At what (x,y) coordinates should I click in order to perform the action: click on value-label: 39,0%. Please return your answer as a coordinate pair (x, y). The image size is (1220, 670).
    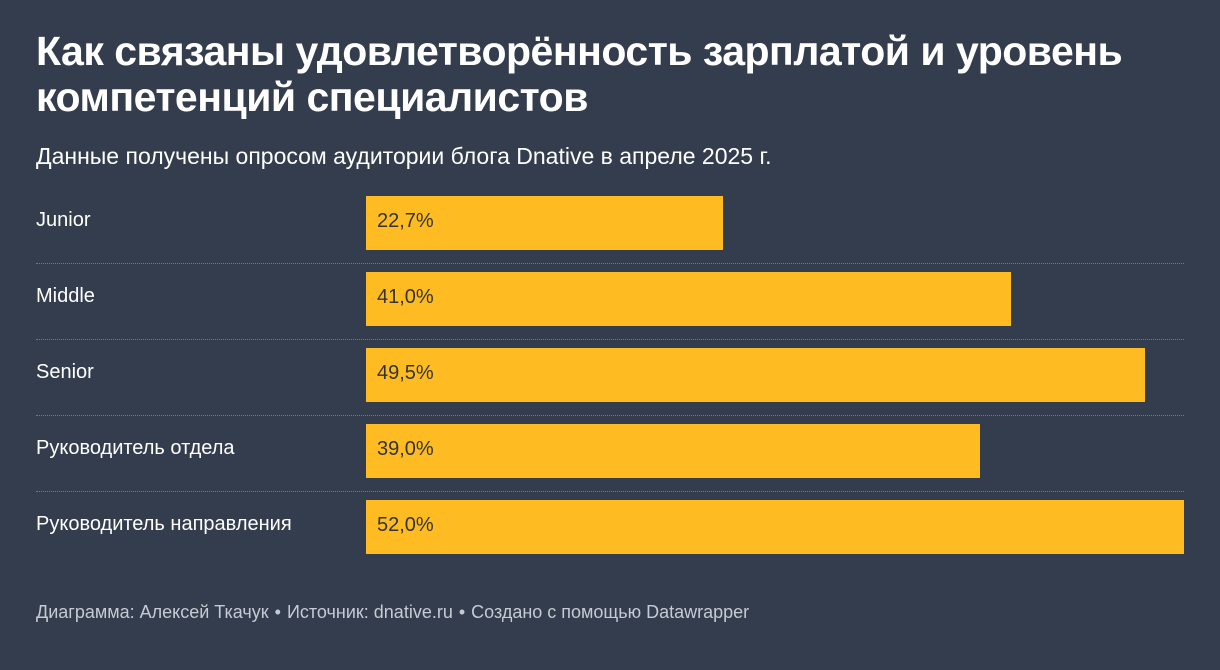
    Looking at the image, I should click on (405, 449).